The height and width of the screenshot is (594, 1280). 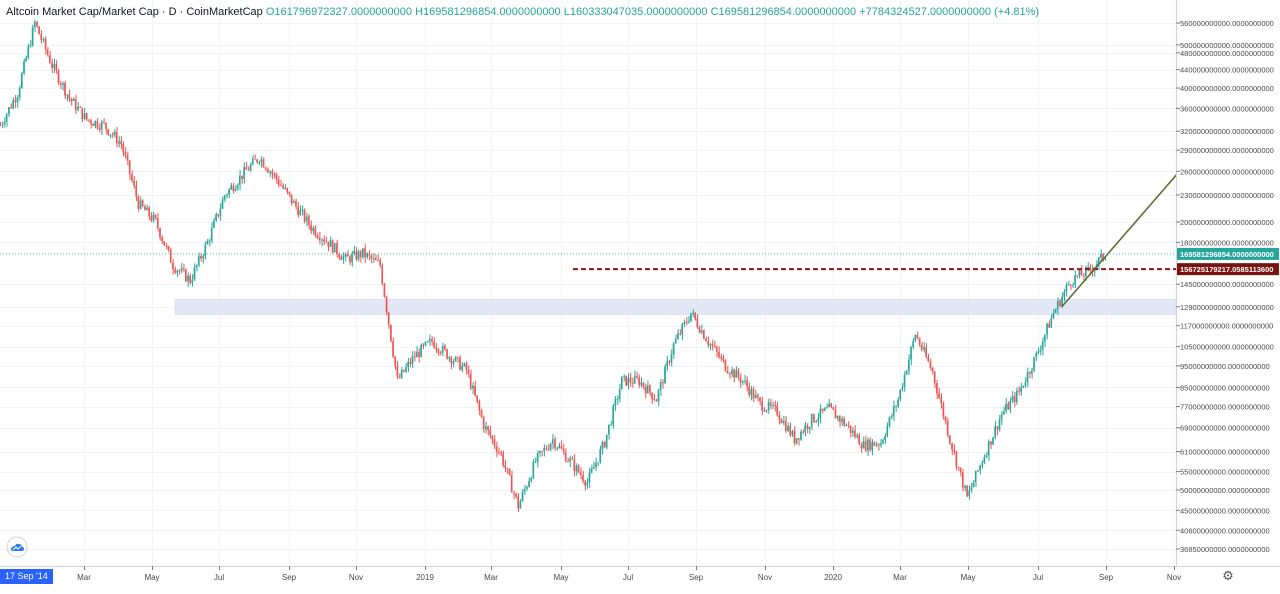 What do you see at coordinates (339, 12) in the screenshot?
I see `open-value: O161796972327.0000000000` at bounding box center [339, 12].